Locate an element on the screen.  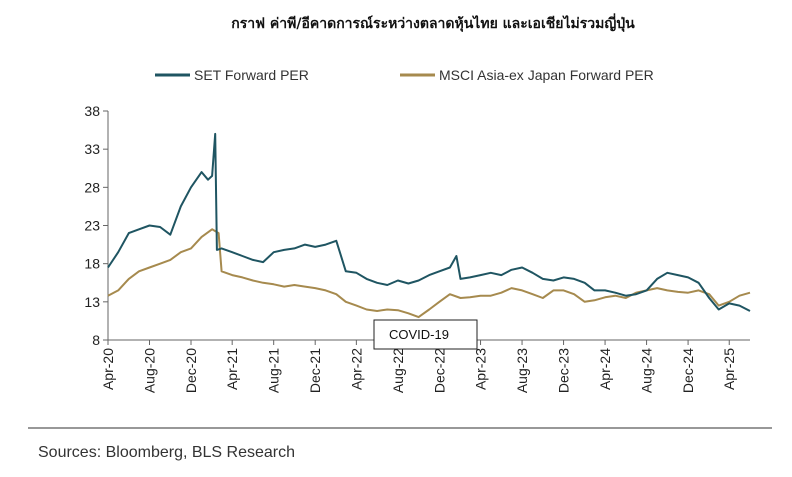
y-tick-label: 28 is located at coordinates (92, 187).